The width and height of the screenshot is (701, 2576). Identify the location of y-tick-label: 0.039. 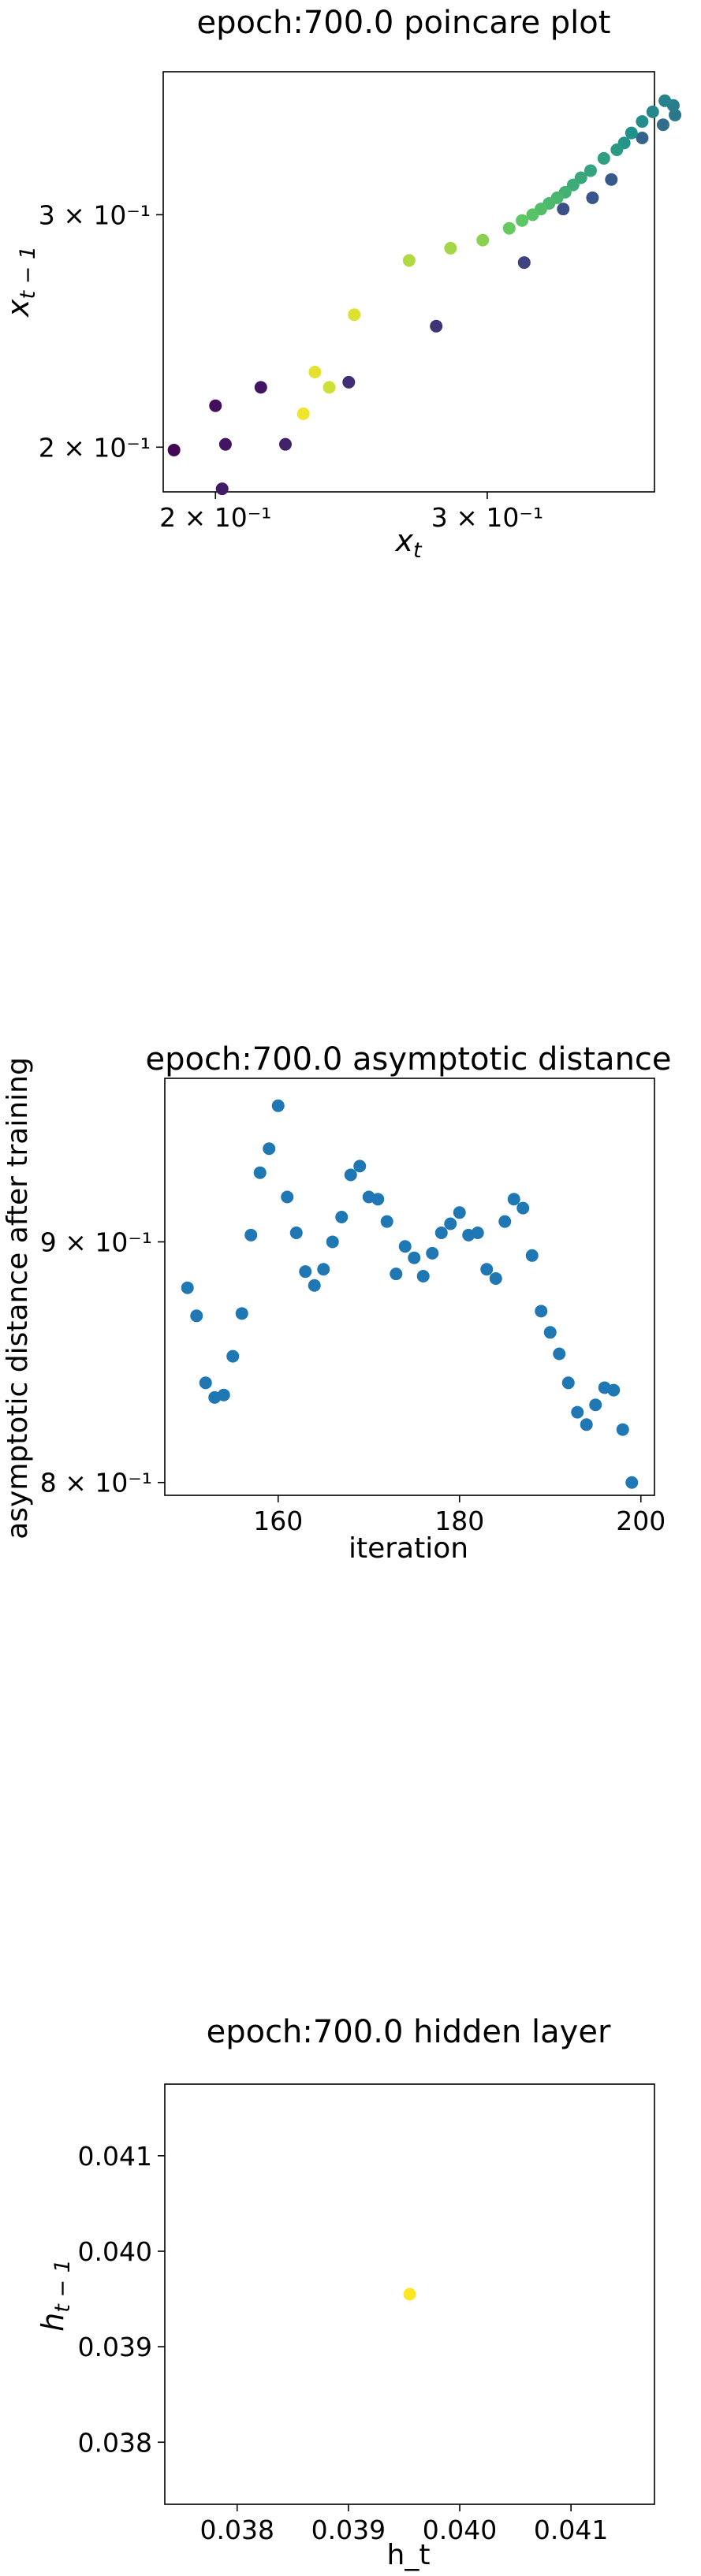
(115, 2347).